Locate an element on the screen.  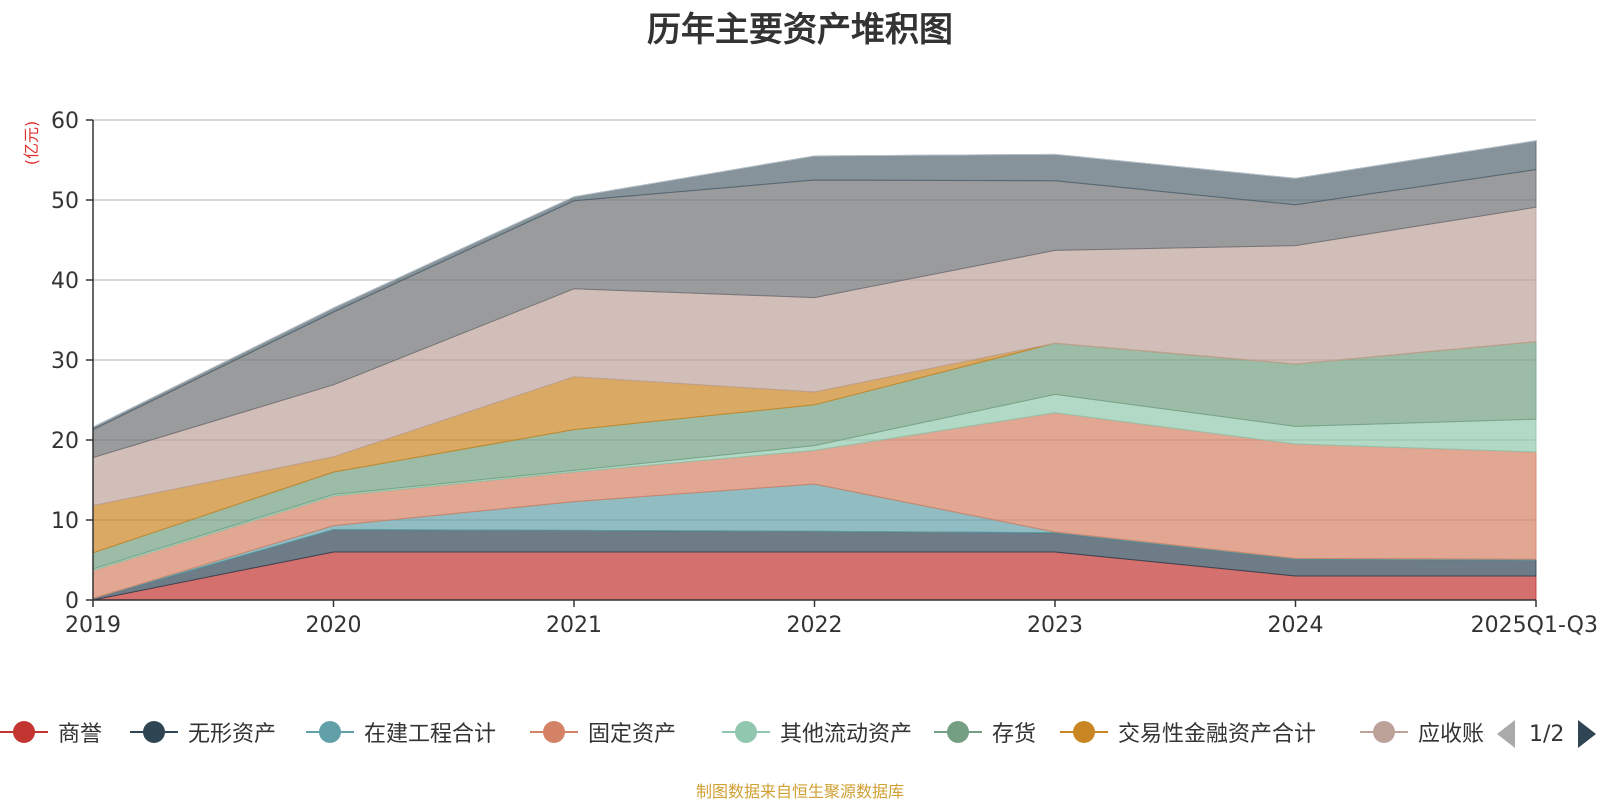
legend-item: 应收账款 is located at coordinates (1422, 732).